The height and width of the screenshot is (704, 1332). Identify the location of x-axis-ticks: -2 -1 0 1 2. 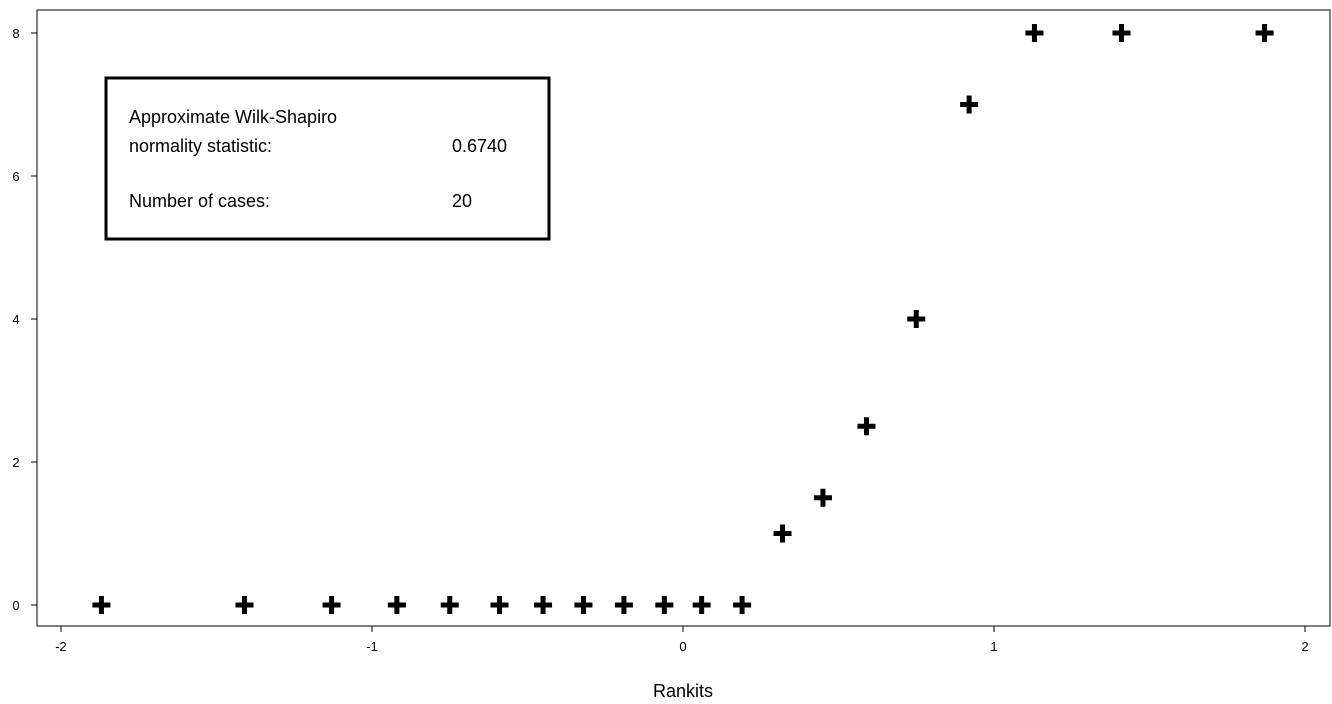
(682, 640).